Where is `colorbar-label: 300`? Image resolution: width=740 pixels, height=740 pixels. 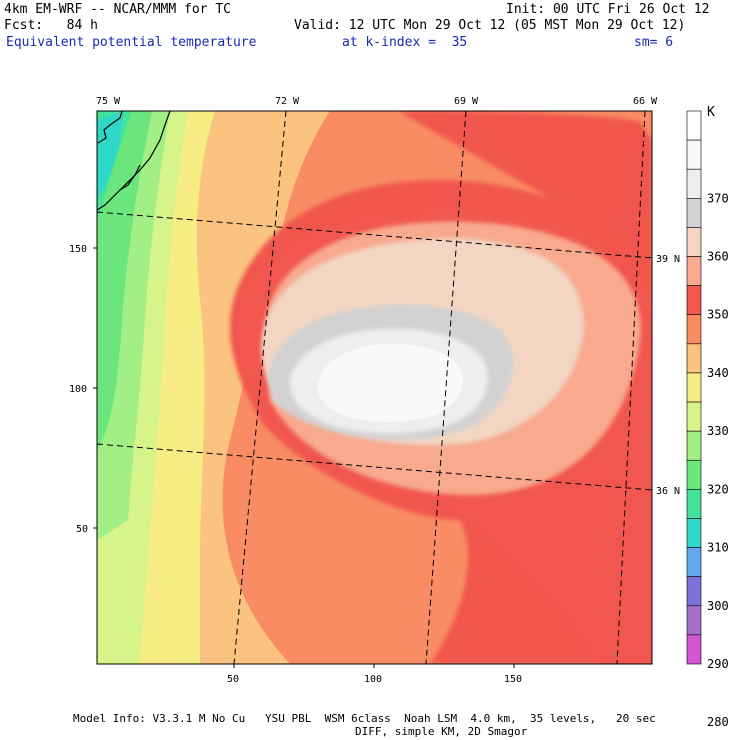
colorbar-label: 300 is located at coordinates (718, 606).